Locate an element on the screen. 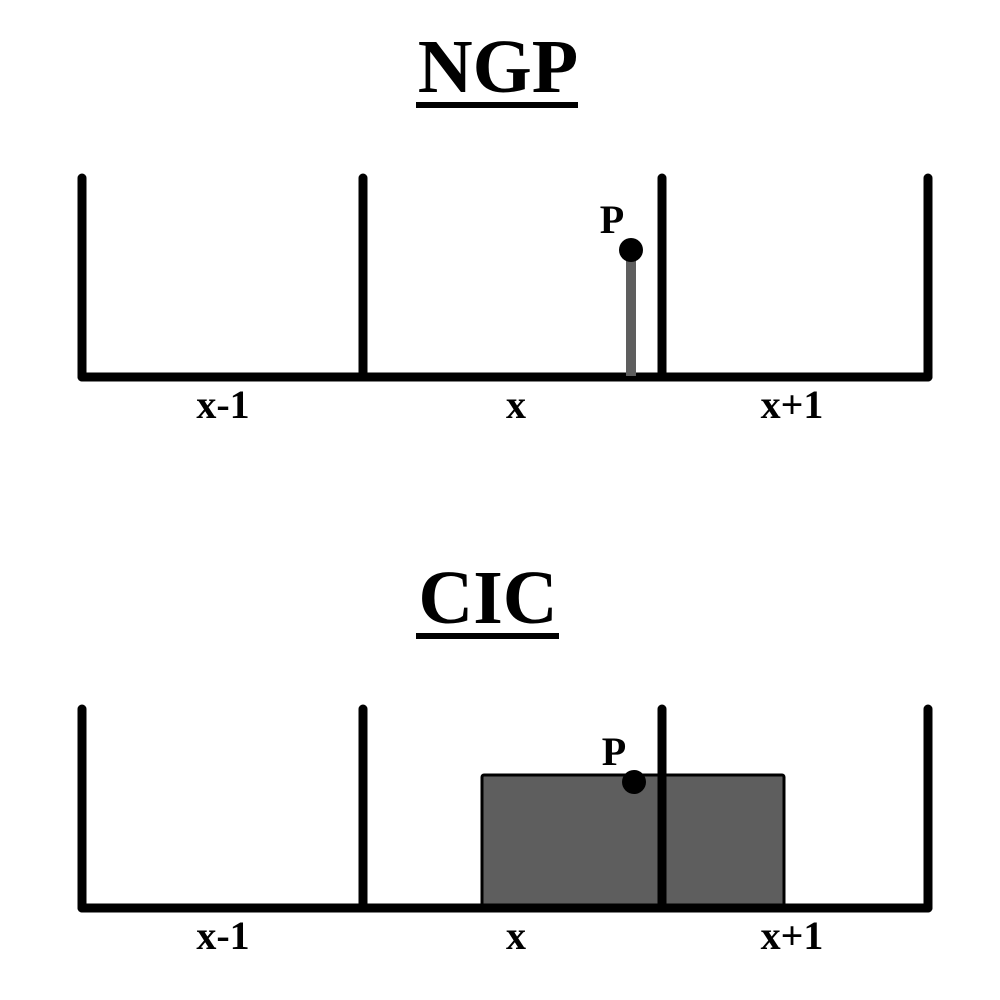  ngp-cell-label-right: x+1 is located at coordinates (792, 404).